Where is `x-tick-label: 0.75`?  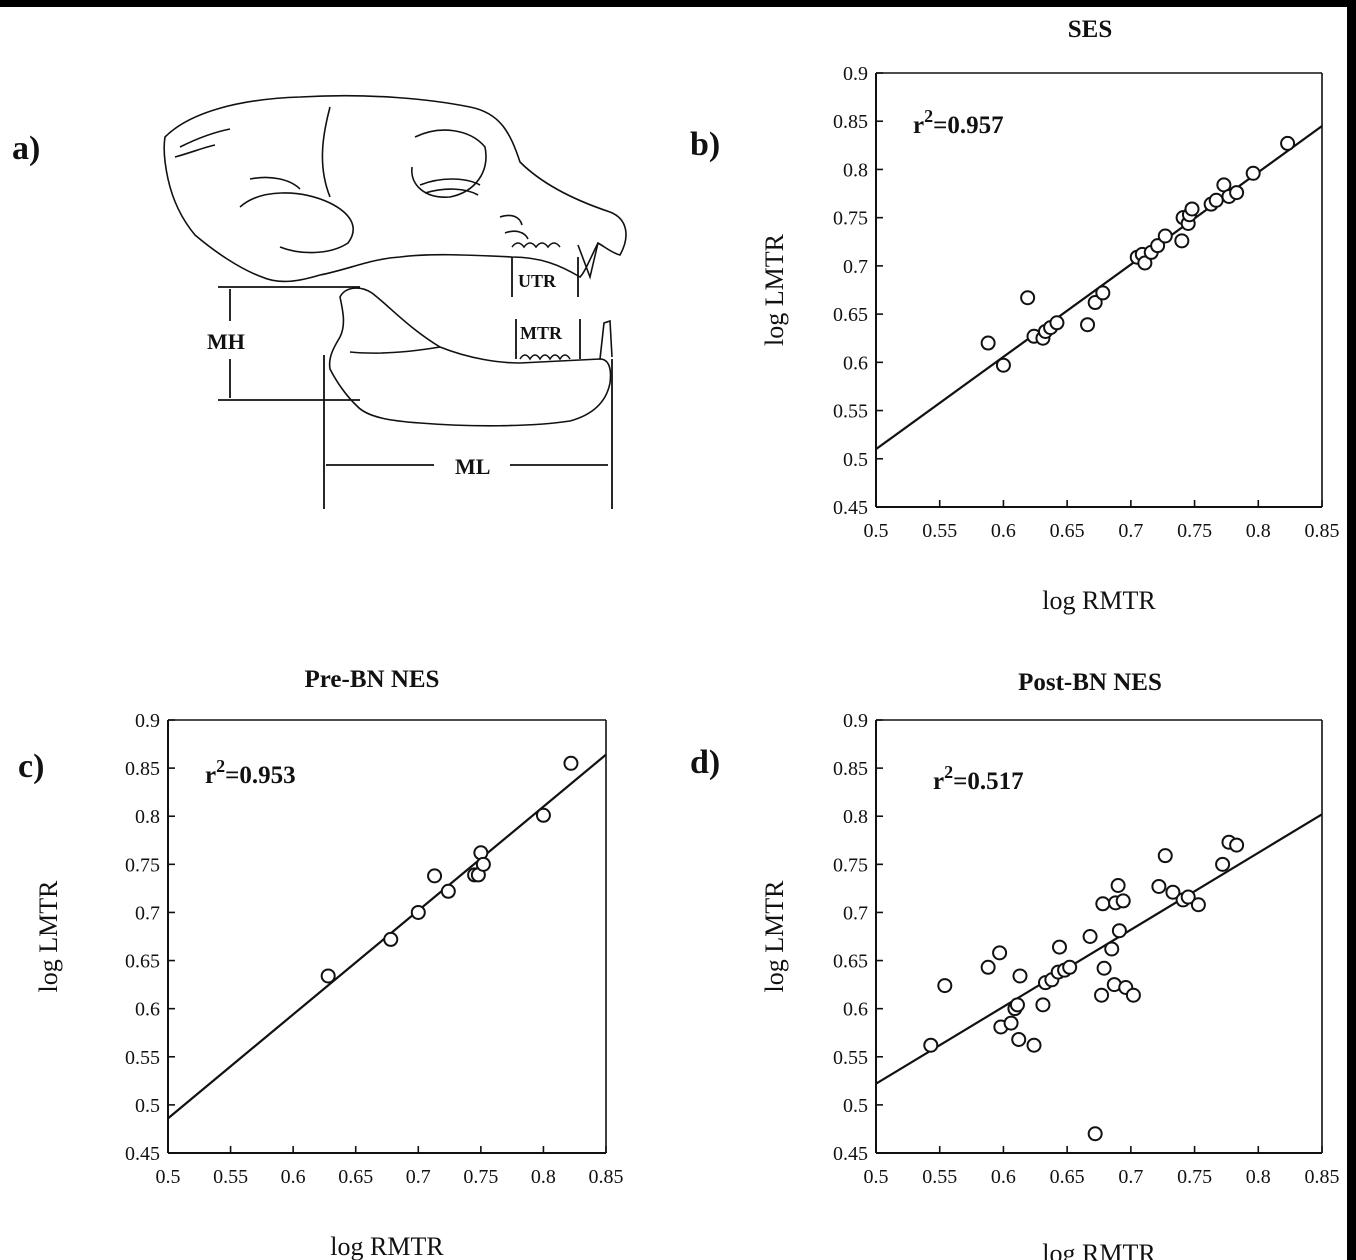 x-tick-label: 0.75 is located at coordinates (480, 1177).